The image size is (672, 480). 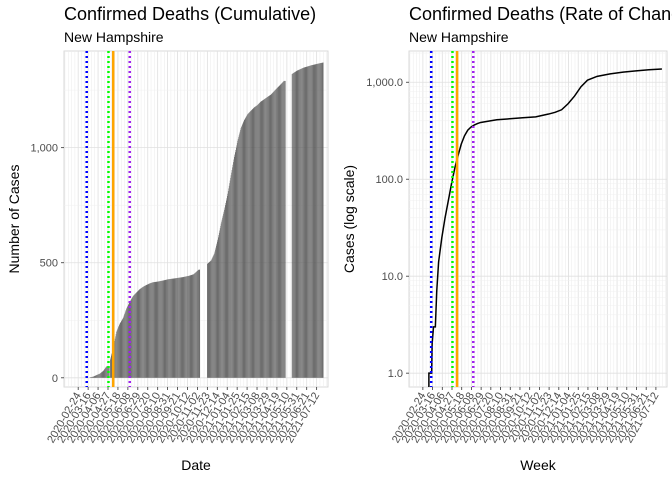 I want to click on y-tick-label: 0, so click(x=55, y=379).